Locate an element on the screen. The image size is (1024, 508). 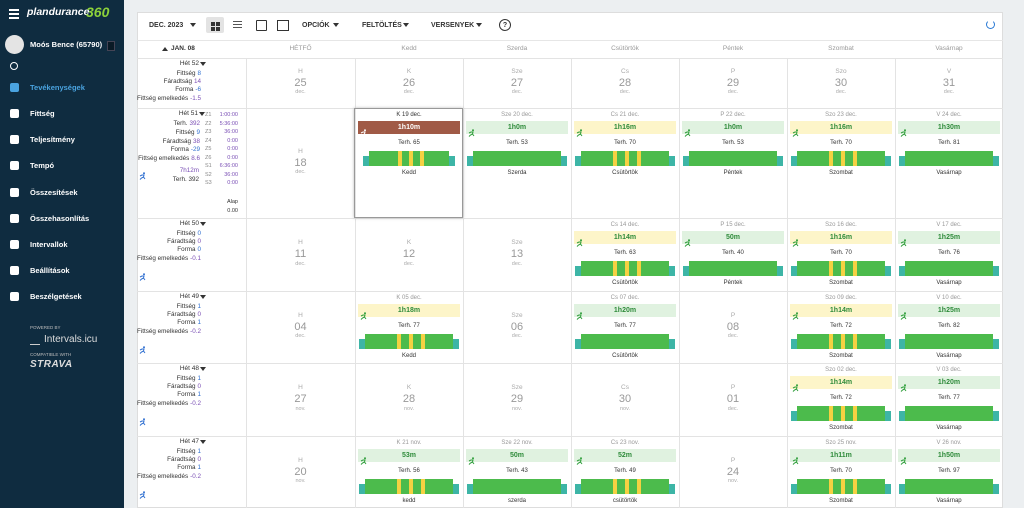
menu-item: Beállítások is located at coordinates (50, 271).